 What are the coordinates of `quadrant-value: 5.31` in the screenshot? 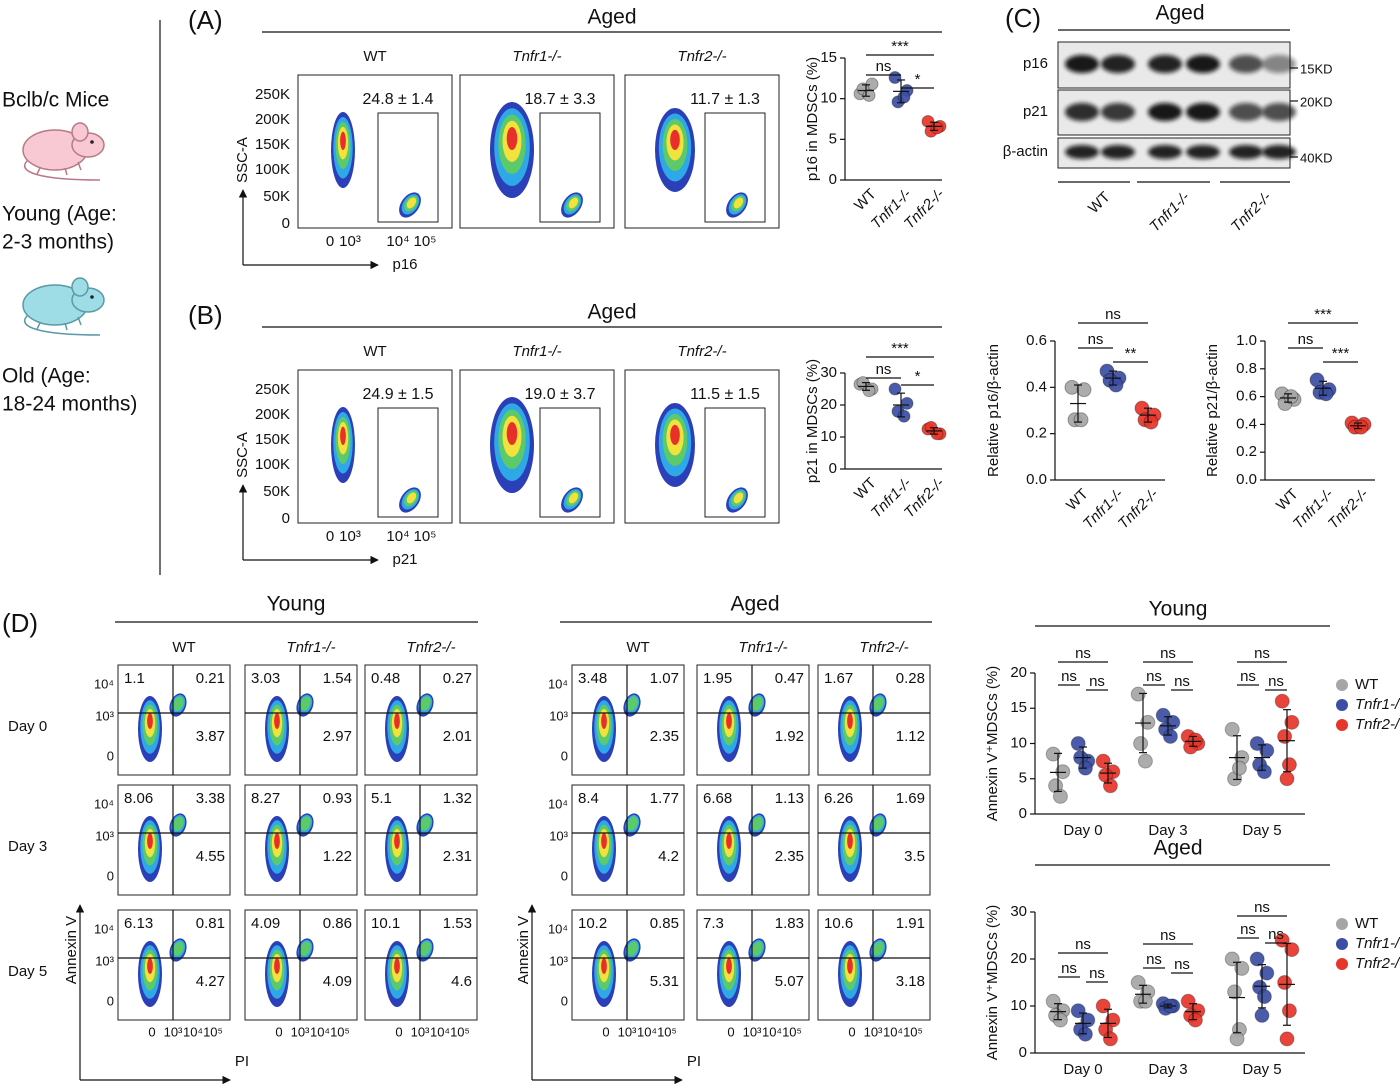 It's located at (664, 981).